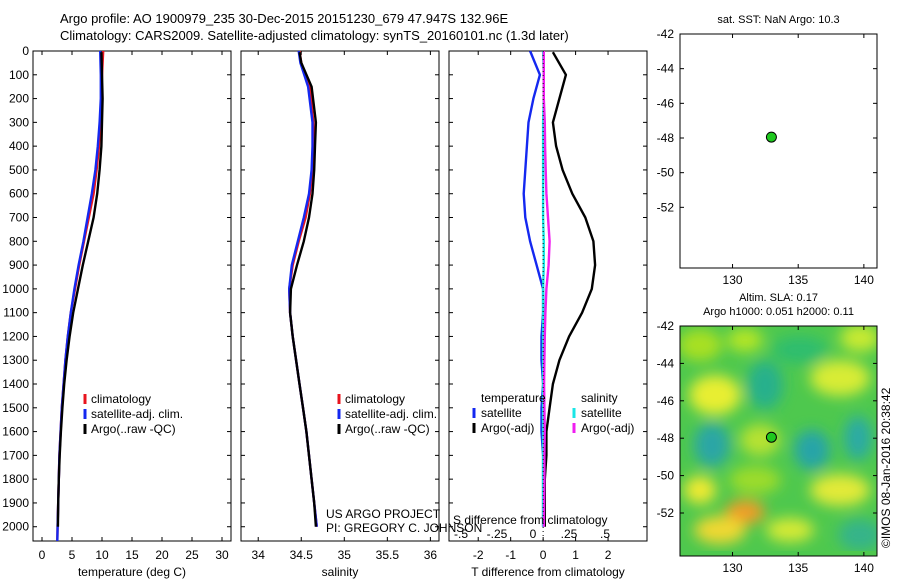 Image resolution: width=900 pixels, height=585 pixels. Describe the element at coordinates (569, 534) in the screenshot. I see `difference-xtick-top-label: .25` at that location.